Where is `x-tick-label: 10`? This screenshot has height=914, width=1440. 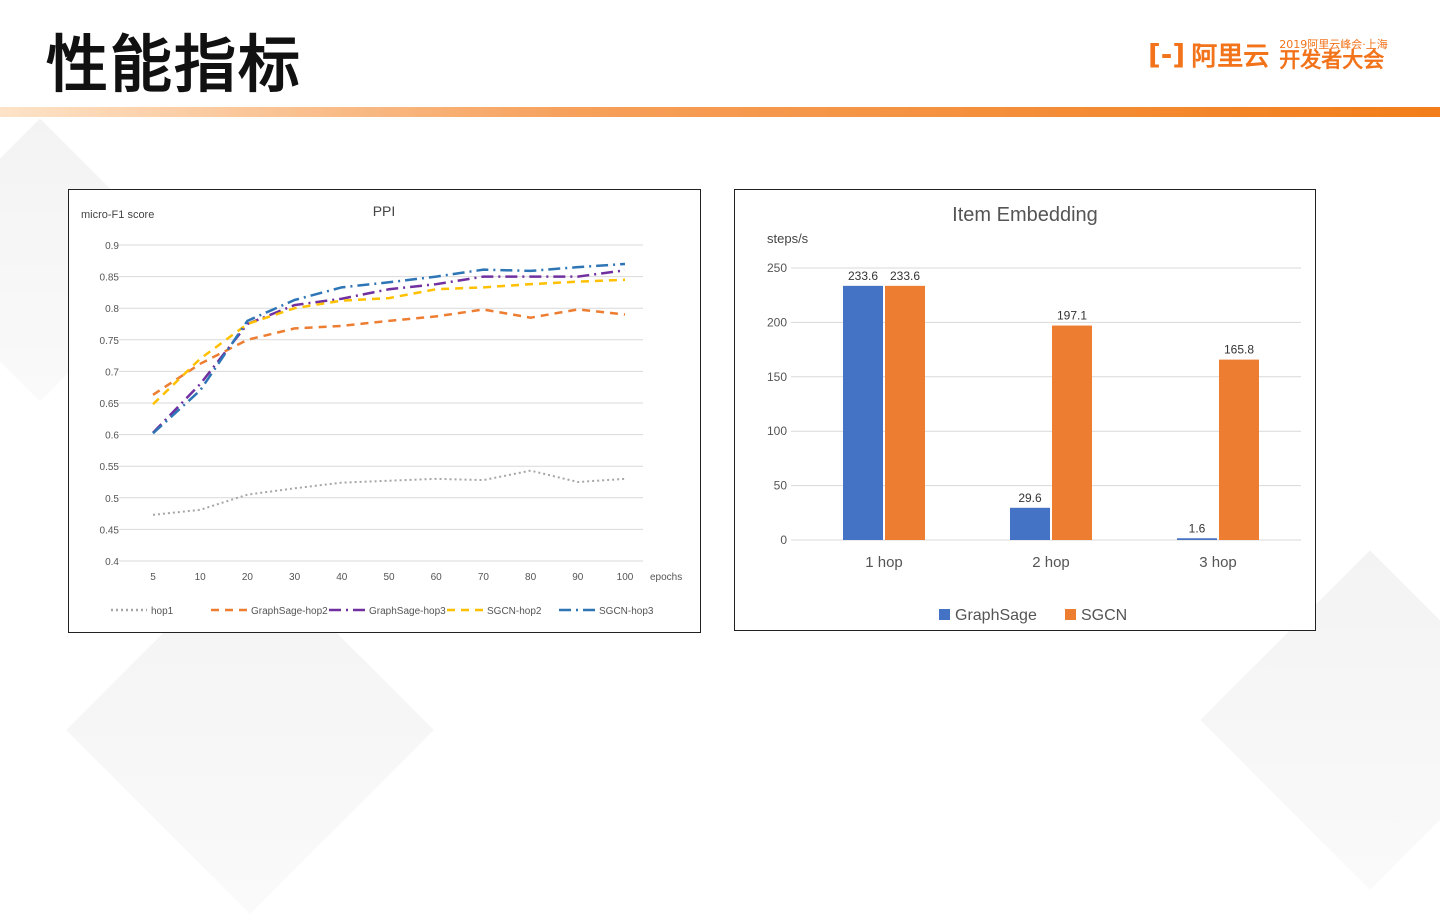
x-tick-label: 10 is located at coordinates (201, 577).